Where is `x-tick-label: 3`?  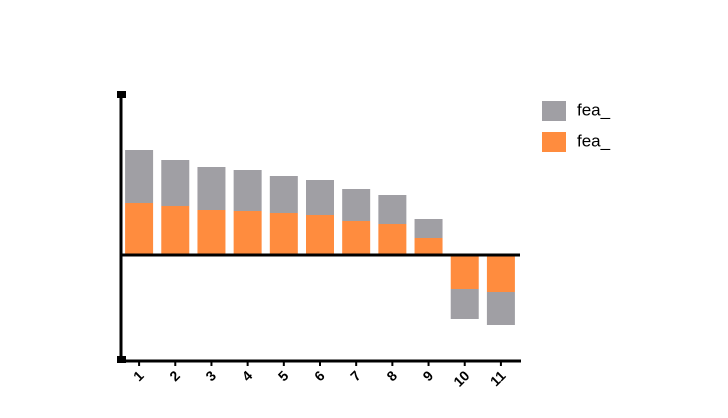
x-tick-label: 3 is located at coordinates (210, 375).